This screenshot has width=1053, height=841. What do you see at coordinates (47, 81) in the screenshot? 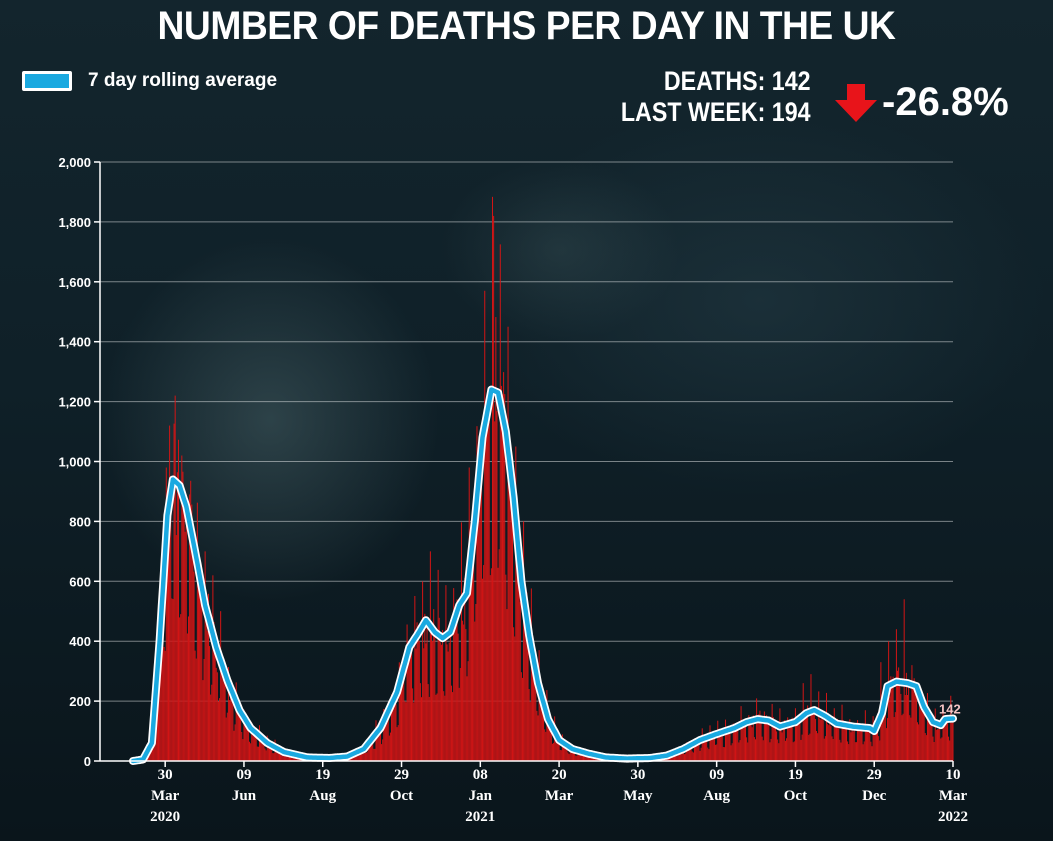
I see `legend-swatch` at bounding box center [47, 81].